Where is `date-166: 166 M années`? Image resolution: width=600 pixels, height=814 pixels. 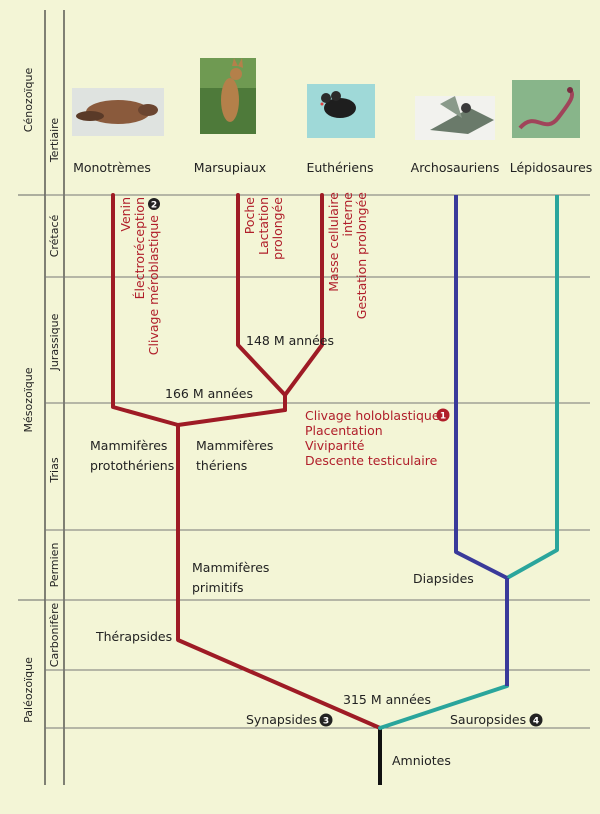 date-166: 166 M années is located at coordinates (209, 393).